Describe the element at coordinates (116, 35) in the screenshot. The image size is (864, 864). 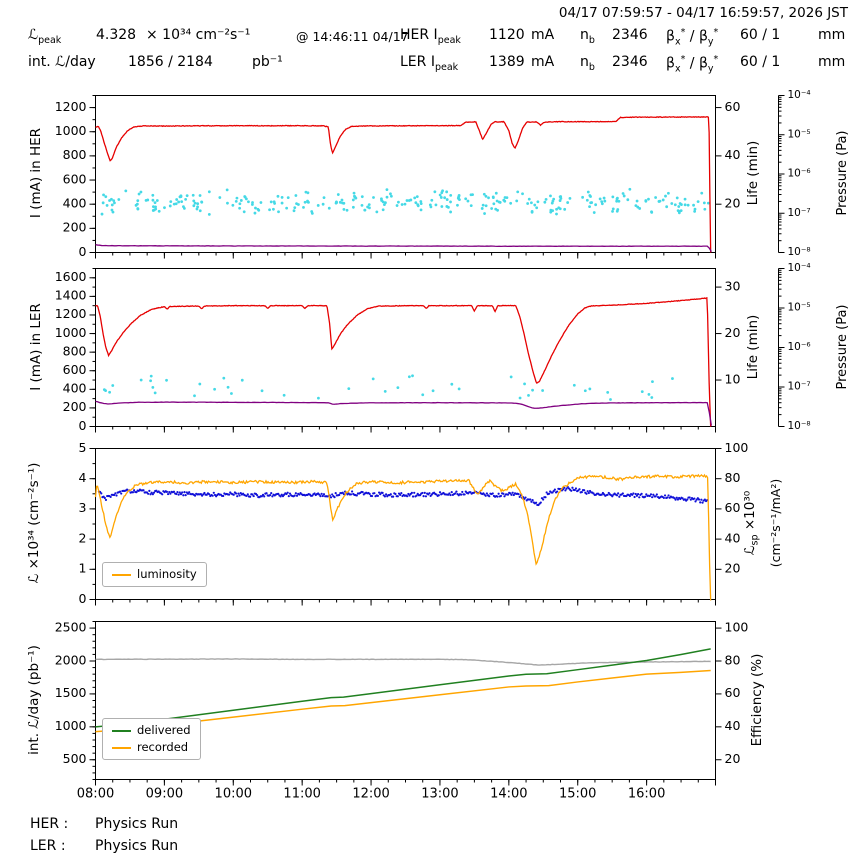
I see `lpeak-value: 4.328` at that location.